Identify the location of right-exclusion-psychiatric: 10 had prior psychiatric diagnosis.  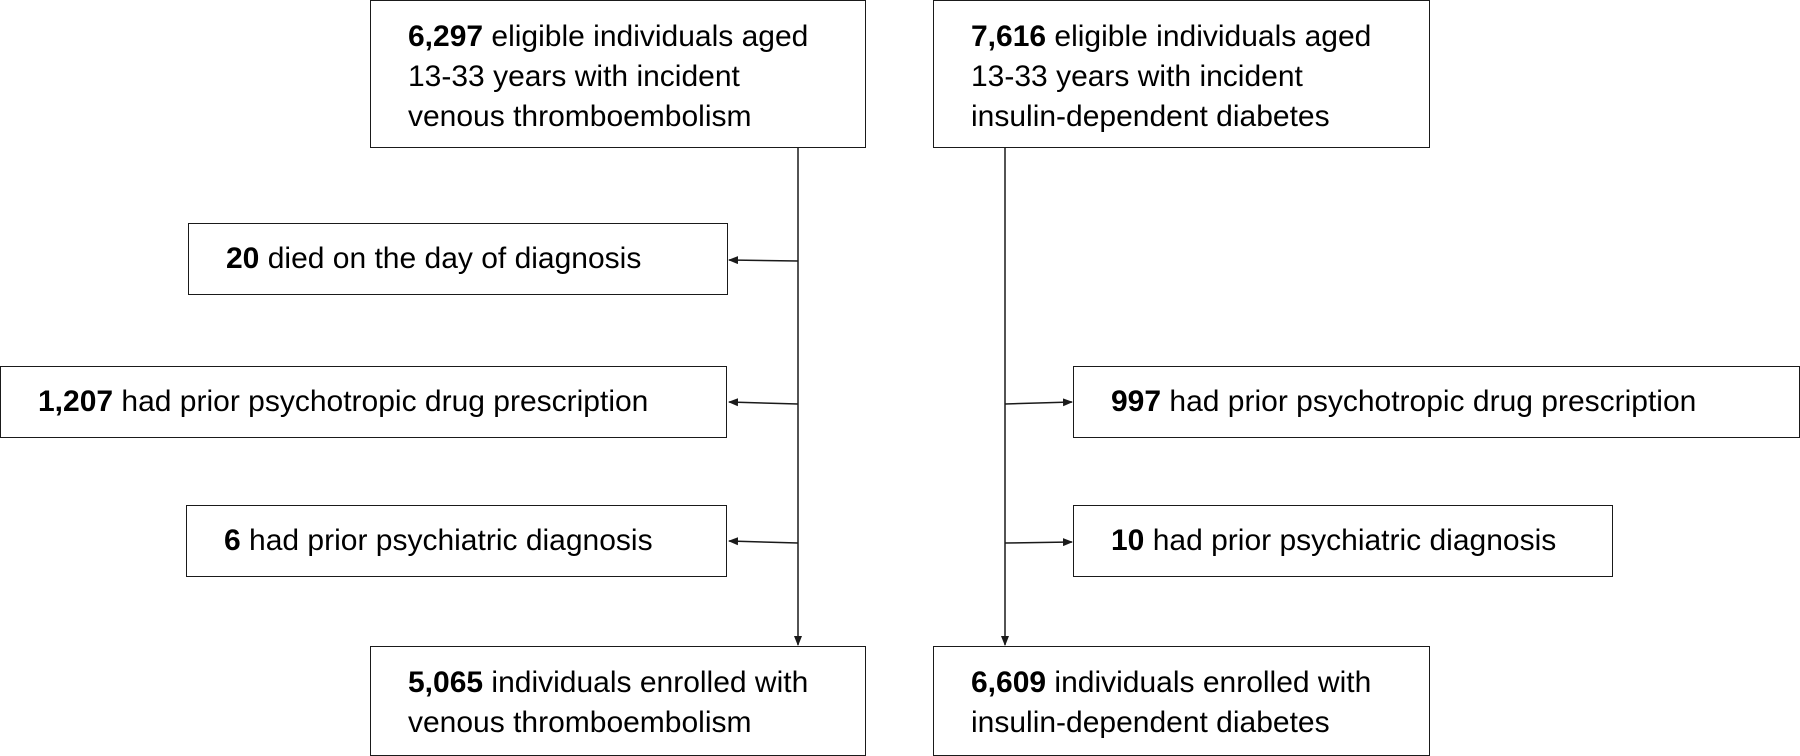
(1343, 541).